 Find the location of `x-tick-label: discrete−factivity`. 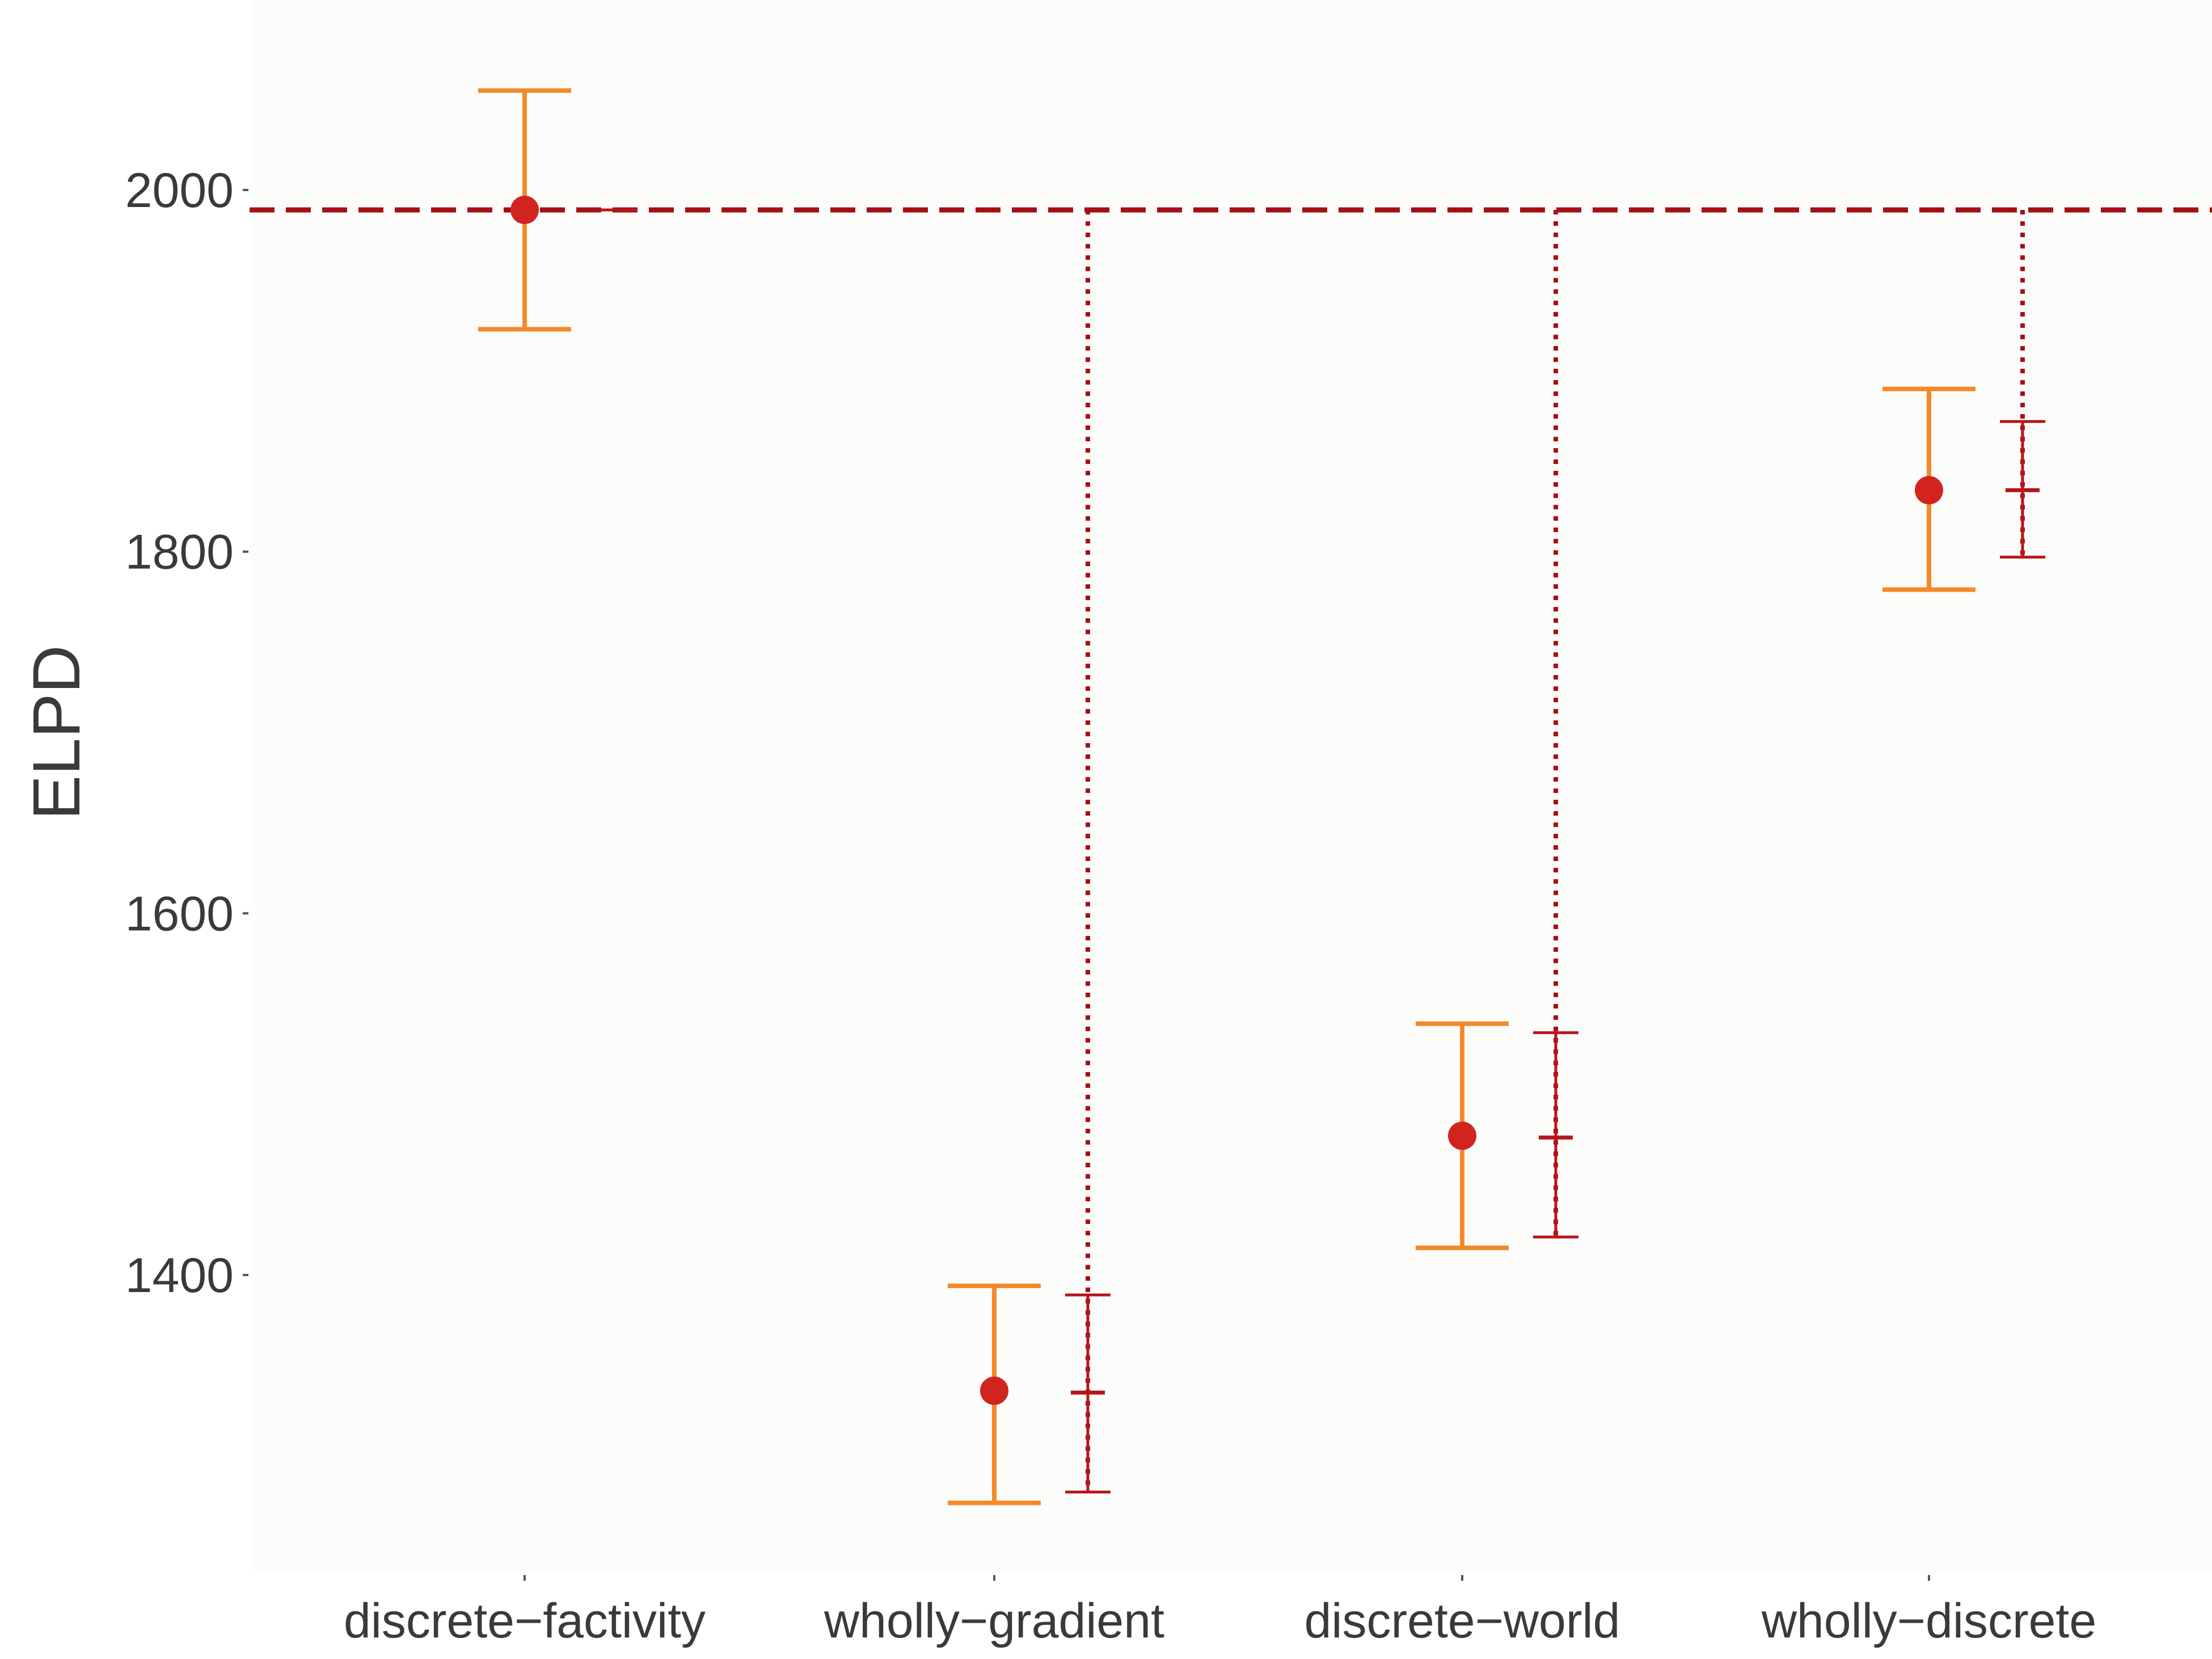

x-tick-label: discrete−factivity is located at coordinates (525, 1621).